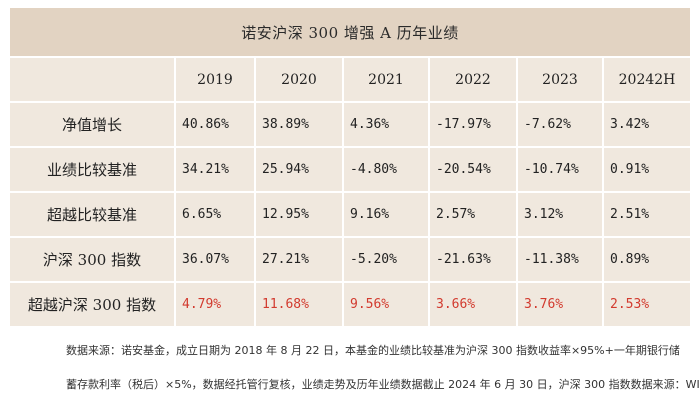 The height and width of the screenshot is (403, 700). I want to click on table-cell: -21.63%, so click(473, 260).